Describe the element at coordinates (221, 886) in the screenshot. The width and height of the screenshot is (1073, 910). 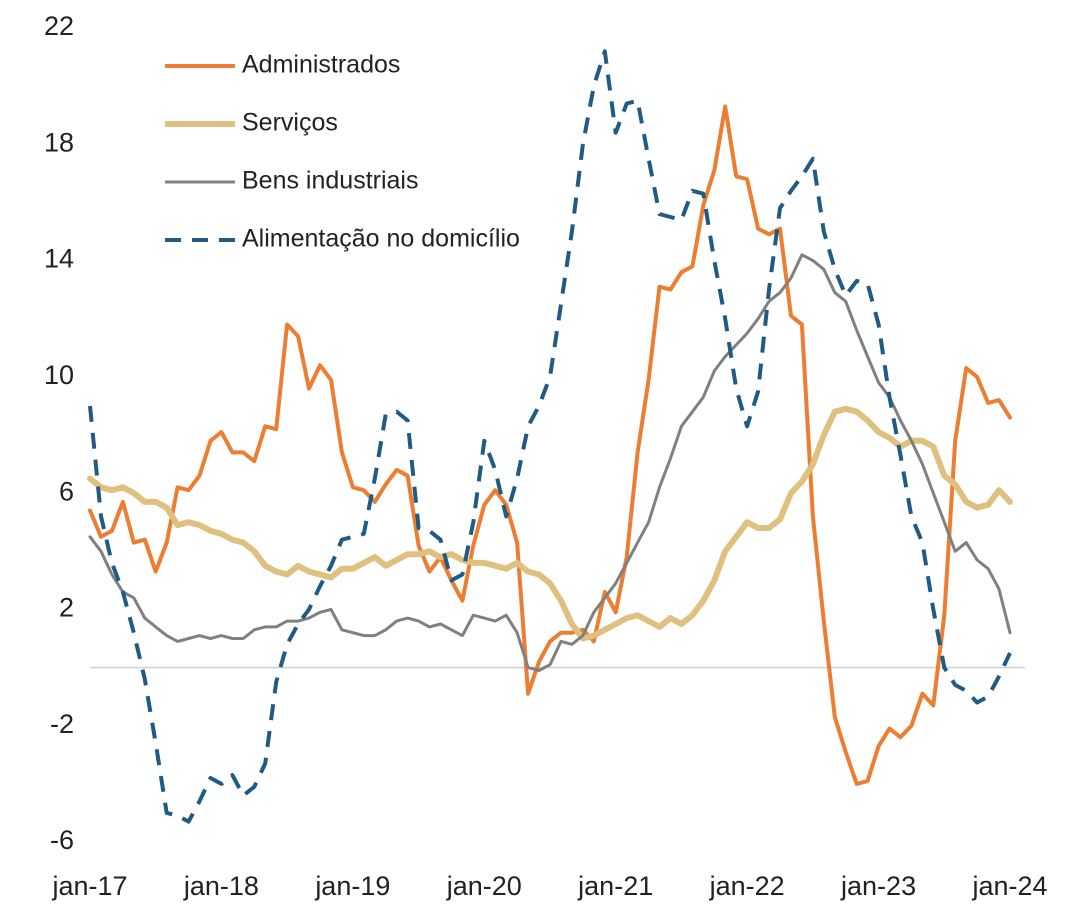
I see `x-tick-label: jan-18` at that location.